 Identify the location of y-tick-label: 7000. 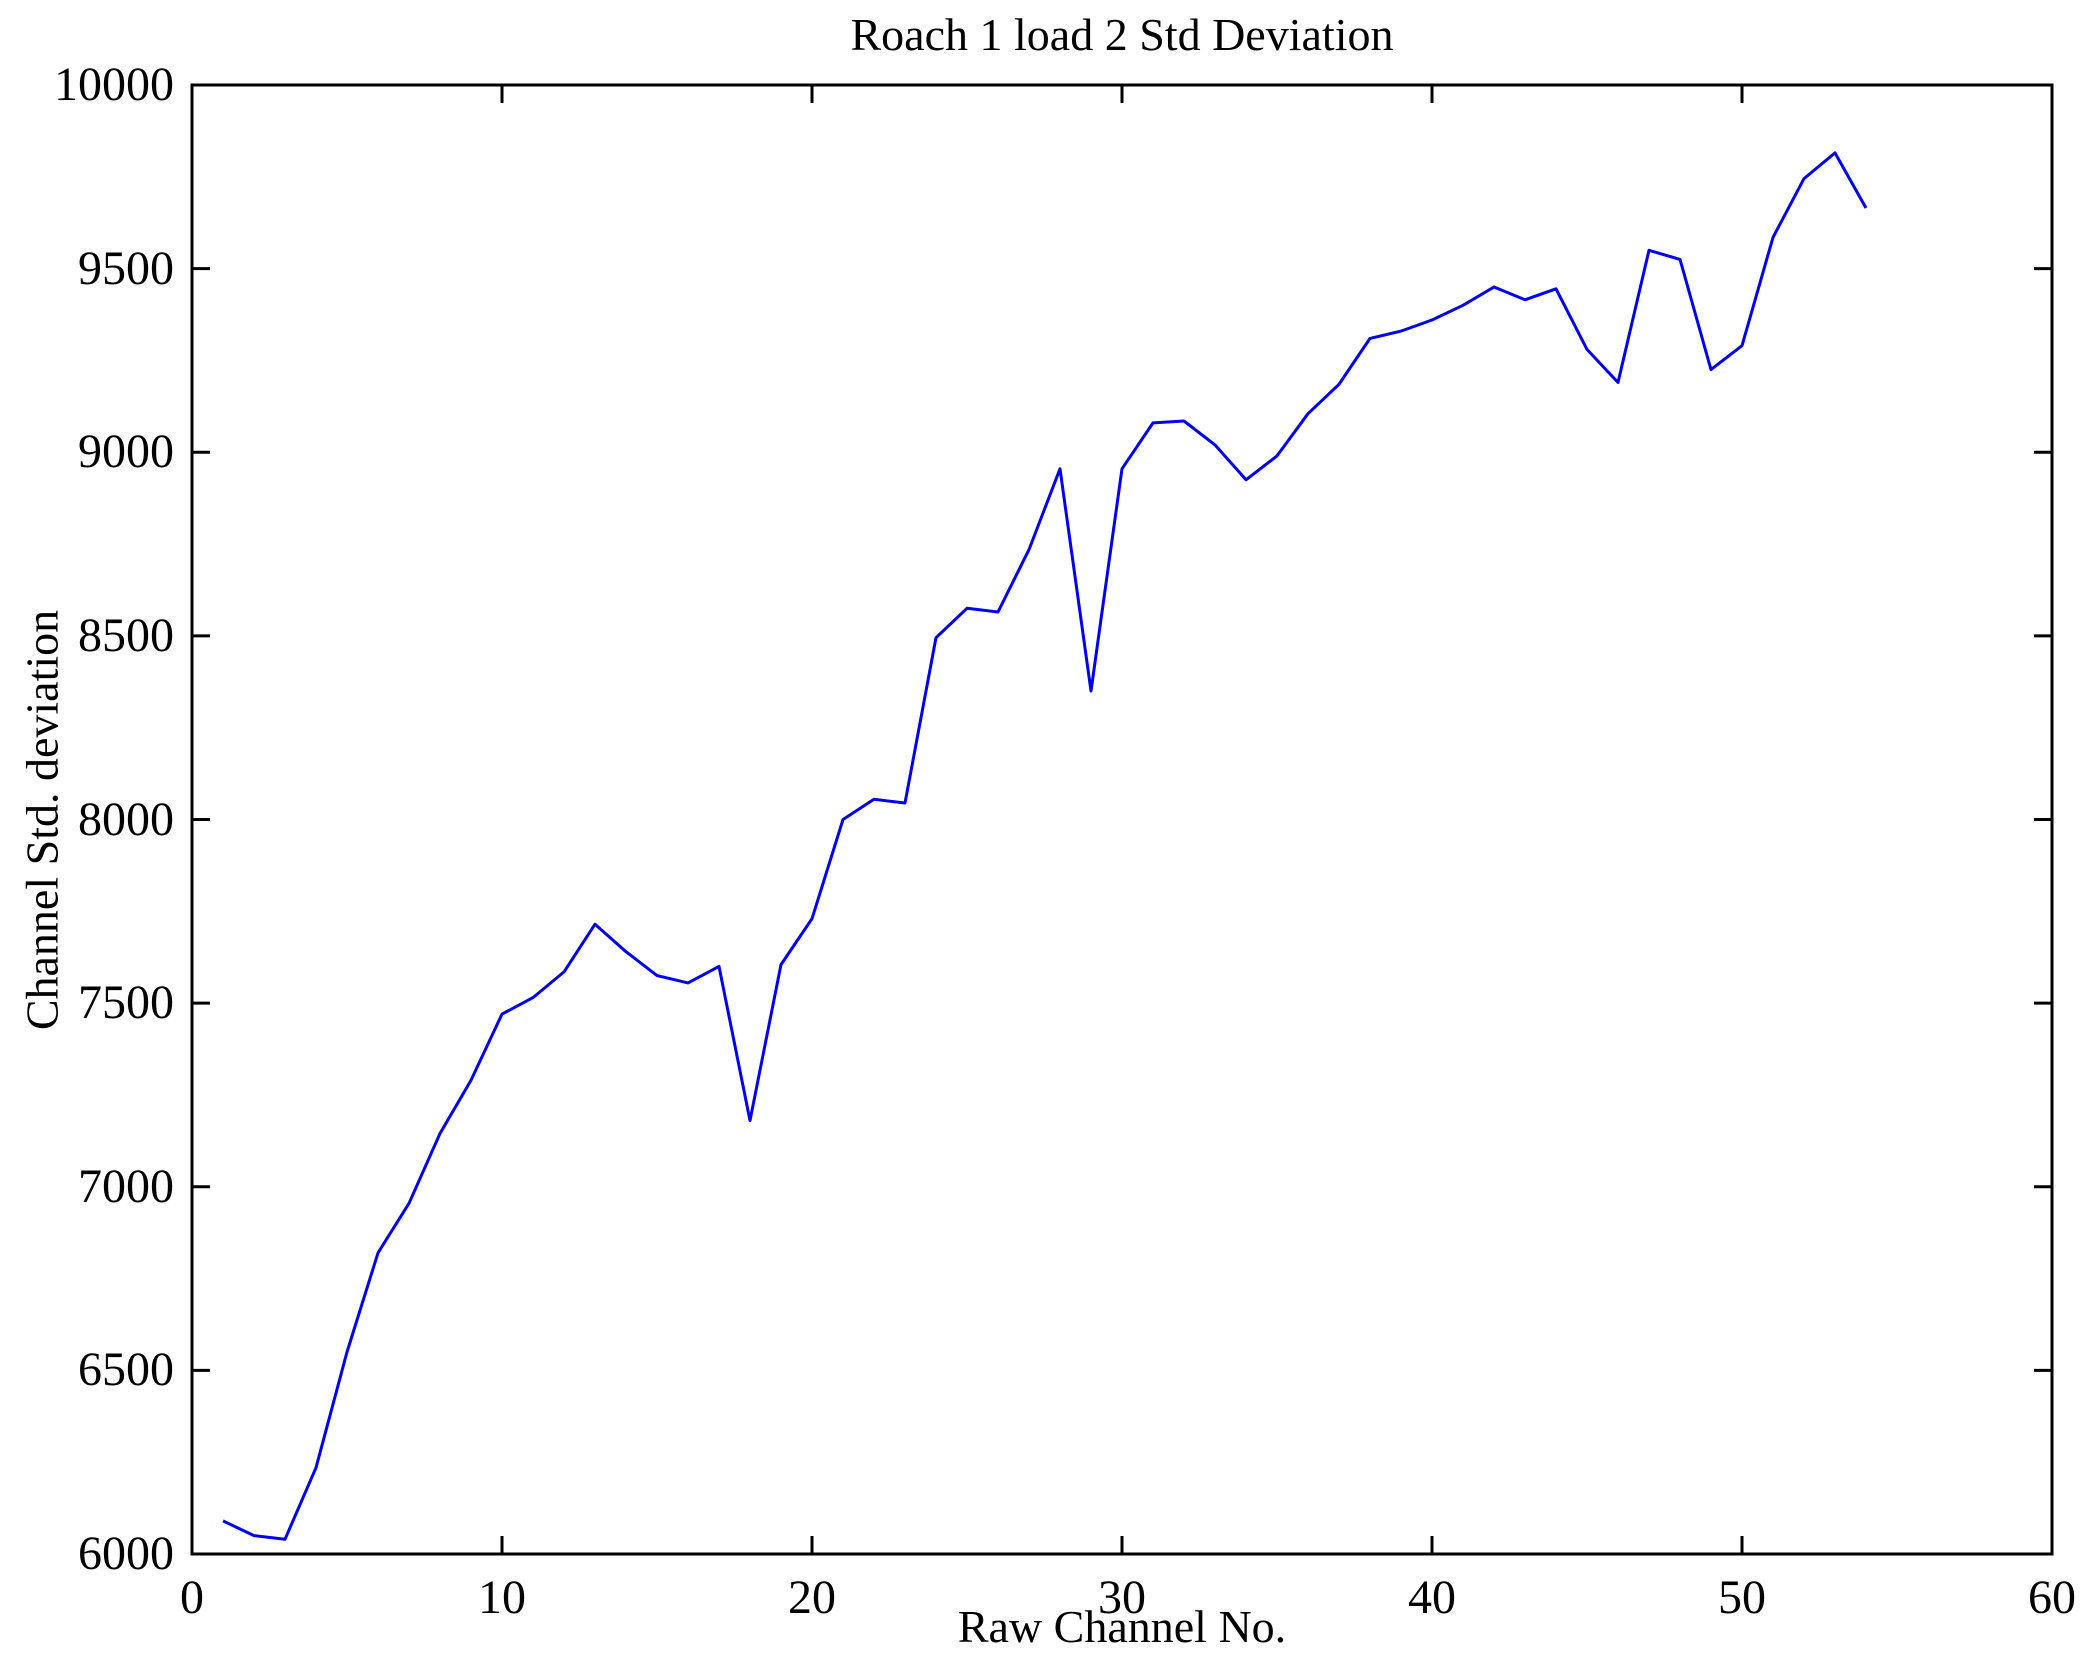
(126, 1186).